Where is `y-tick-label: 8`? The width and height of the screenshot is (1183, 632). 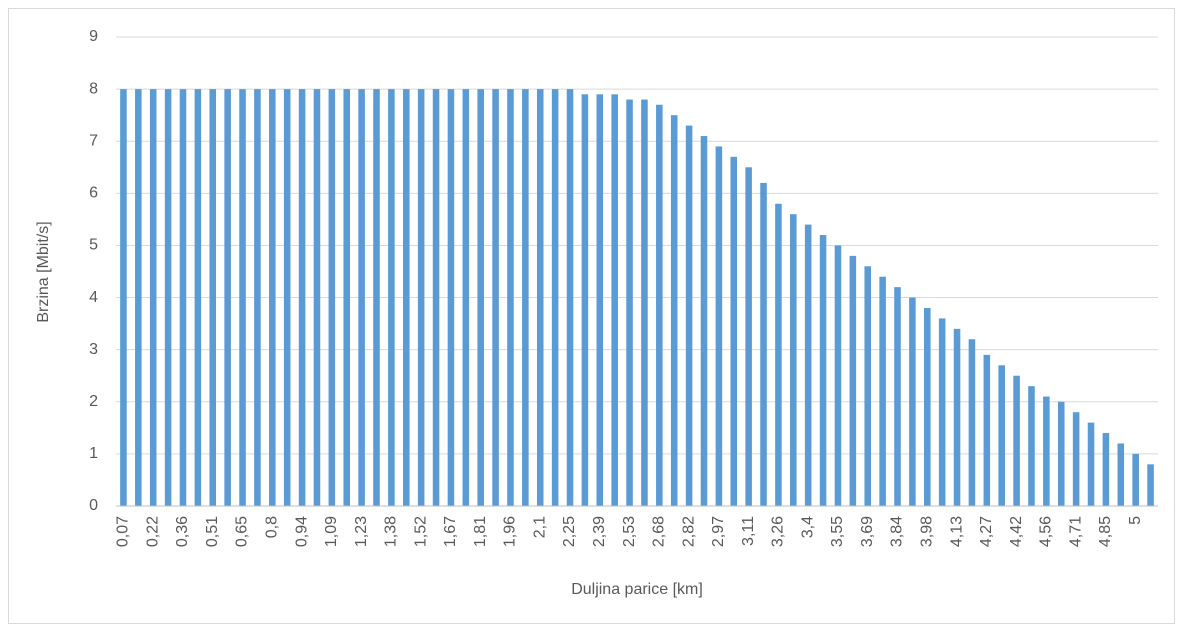
y-tick-label: 8 is located at coordinates (93, 88).